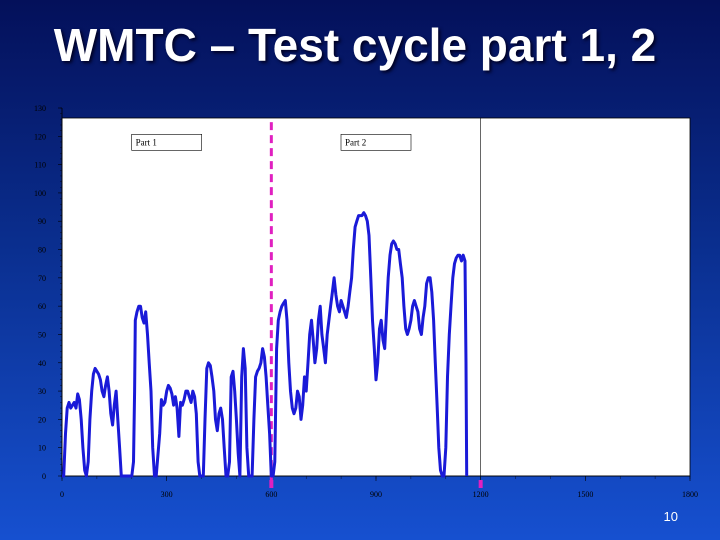 The image size is (720, 540). I want to click on y-tick-label: 110, so click(40, 165).